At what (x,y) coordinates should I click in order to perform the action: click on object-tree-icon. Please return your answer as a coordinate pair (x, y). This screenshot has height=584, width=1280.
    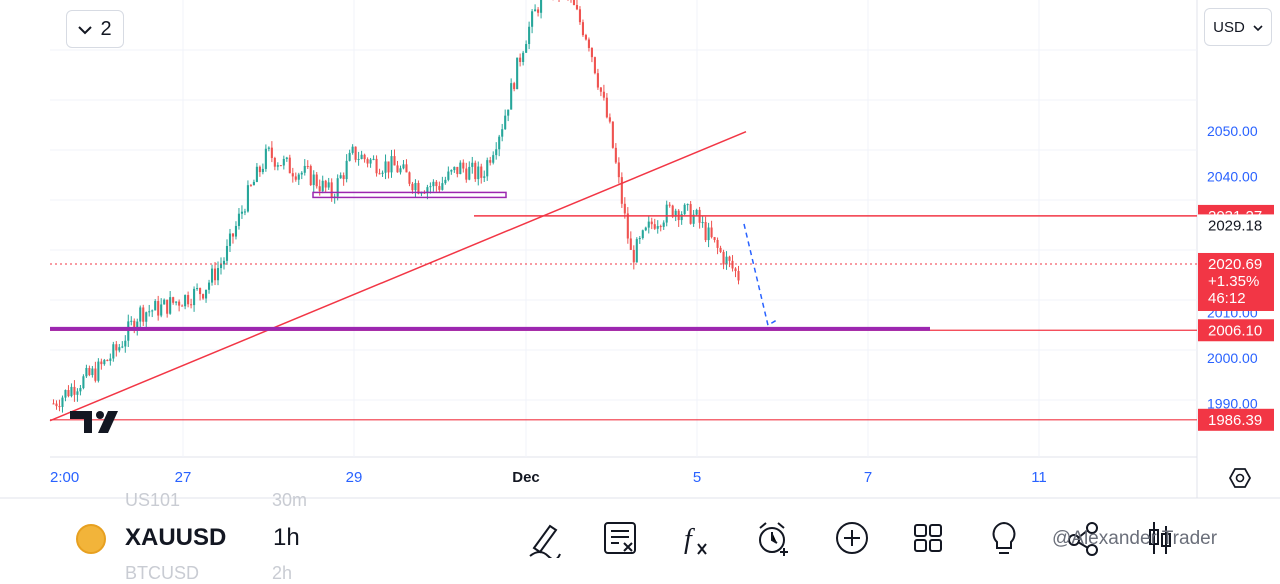
    Looking at the image, I should click on (620, 538).